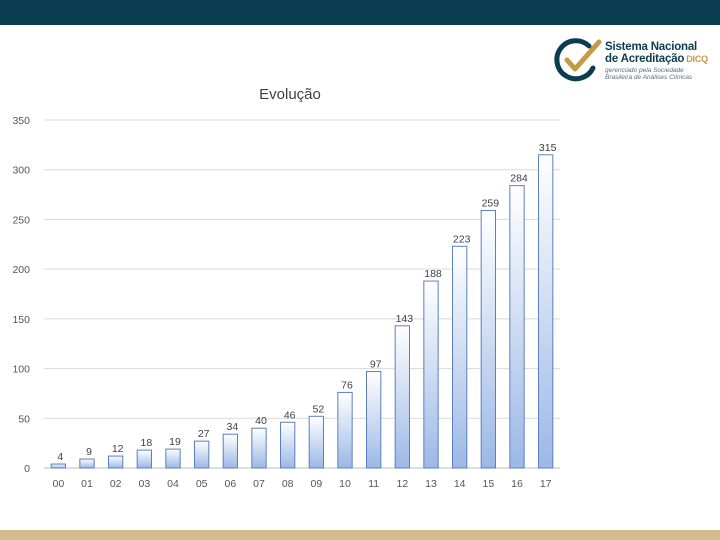 This screenshot has width=720, height=540. What do you see at coordinates (116, 484) in the screenshot?
I see `x-tick-label: 02` at bounding box center [116, 484].